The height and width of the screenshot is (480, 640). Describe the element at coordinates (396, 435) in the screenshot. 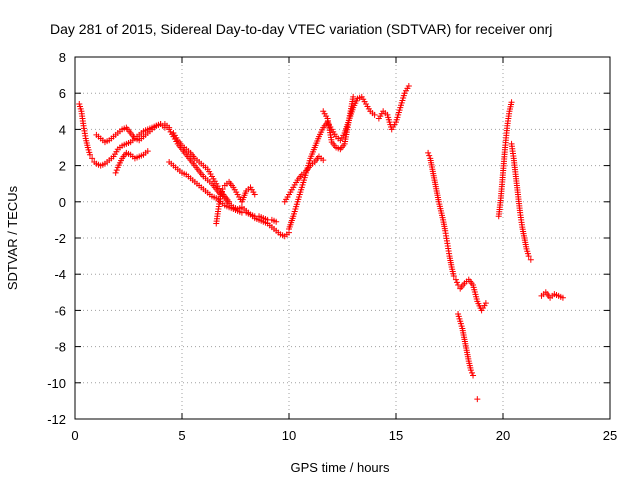

I see `x-tick-label: 15` at that location.